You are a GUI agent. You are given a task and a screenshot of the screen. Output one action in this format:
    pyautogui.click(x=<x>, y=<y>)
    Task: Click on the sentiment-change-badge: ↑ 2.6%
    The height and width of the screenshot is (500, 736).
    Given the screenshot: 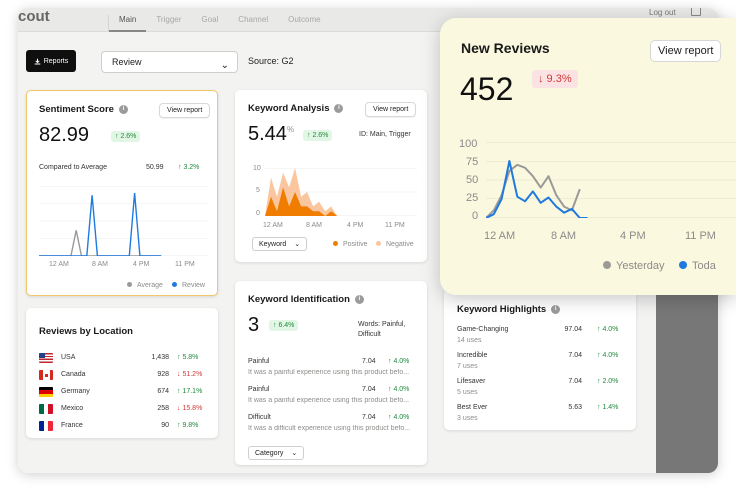 What is the action you would take?
    pyautogui.click(x=126, y=136)
    